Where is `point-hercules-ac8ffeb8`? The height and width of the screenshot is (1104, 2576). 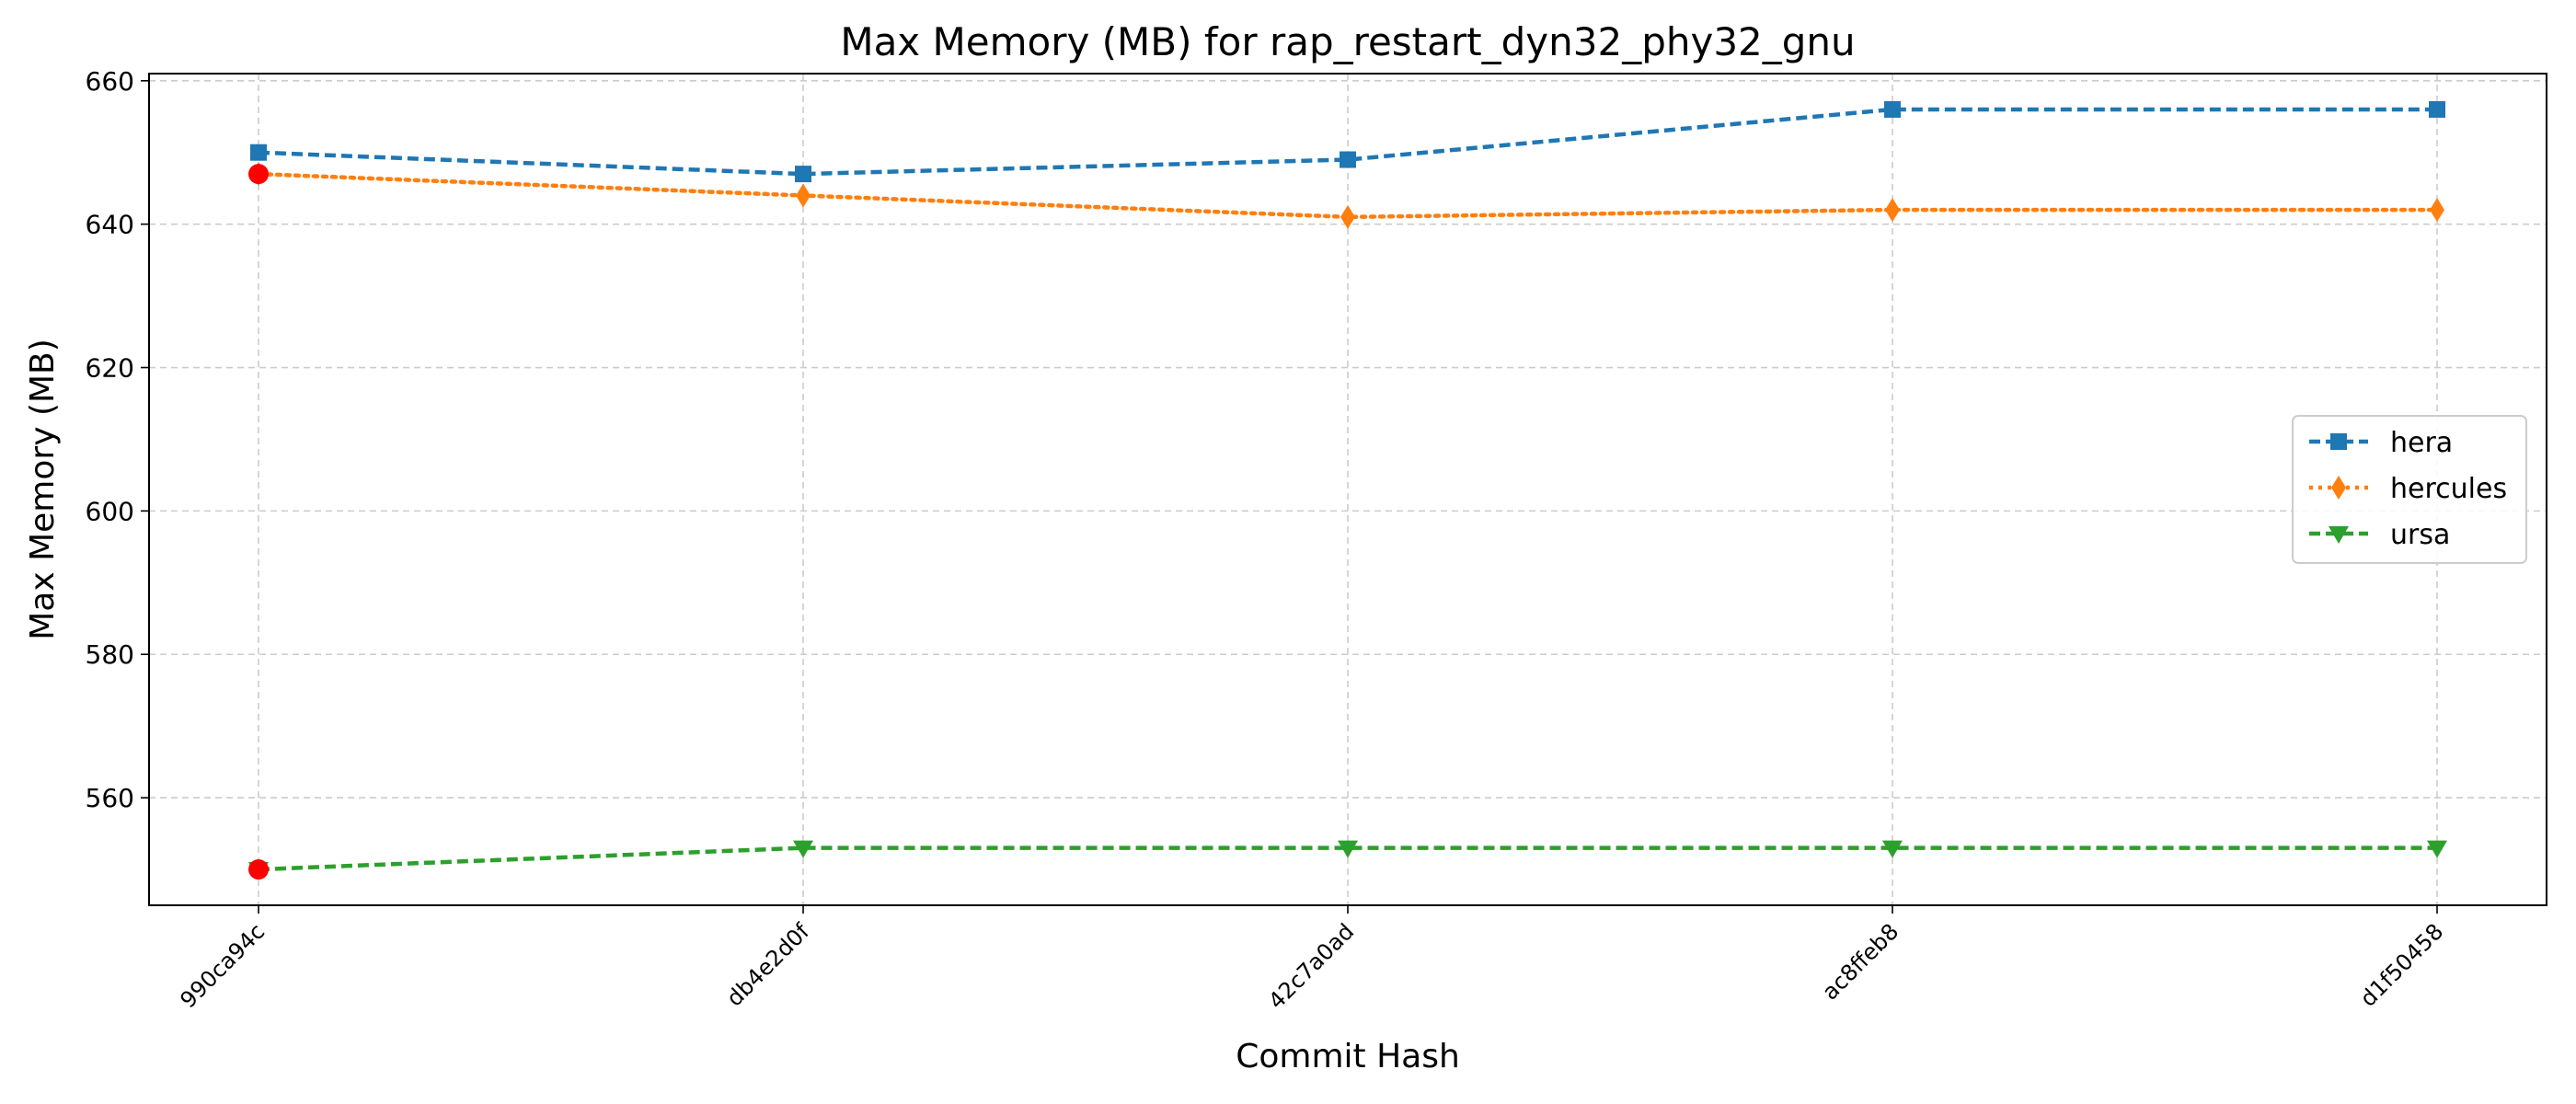
point-hercules-ac8ffeb8 is located at coordinates (1892, 210).